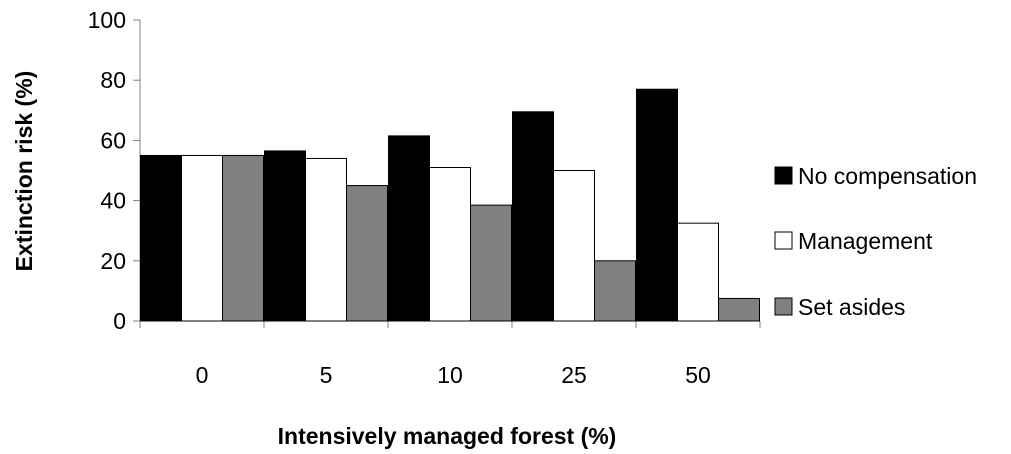  Describe the element at coordinates (326, 375) in the screenshot. I see `x-tick-label: 5` at that location.